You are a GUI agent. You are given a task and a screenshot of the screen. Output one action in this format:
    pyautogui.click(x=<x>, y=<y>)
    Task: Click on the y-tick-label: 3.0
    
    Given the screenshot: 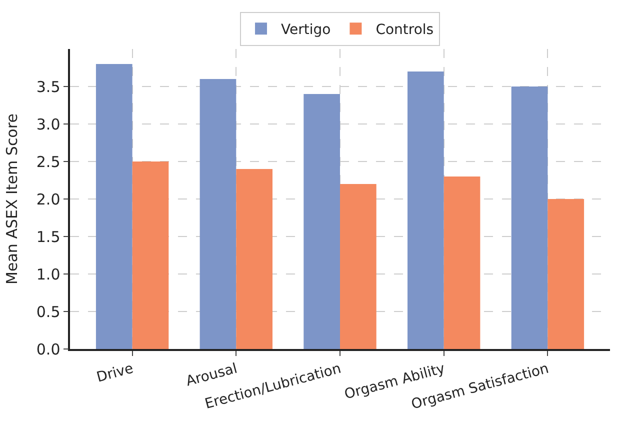 What is the action you would take?
    pyautogui.click(x=48, y=124)
    